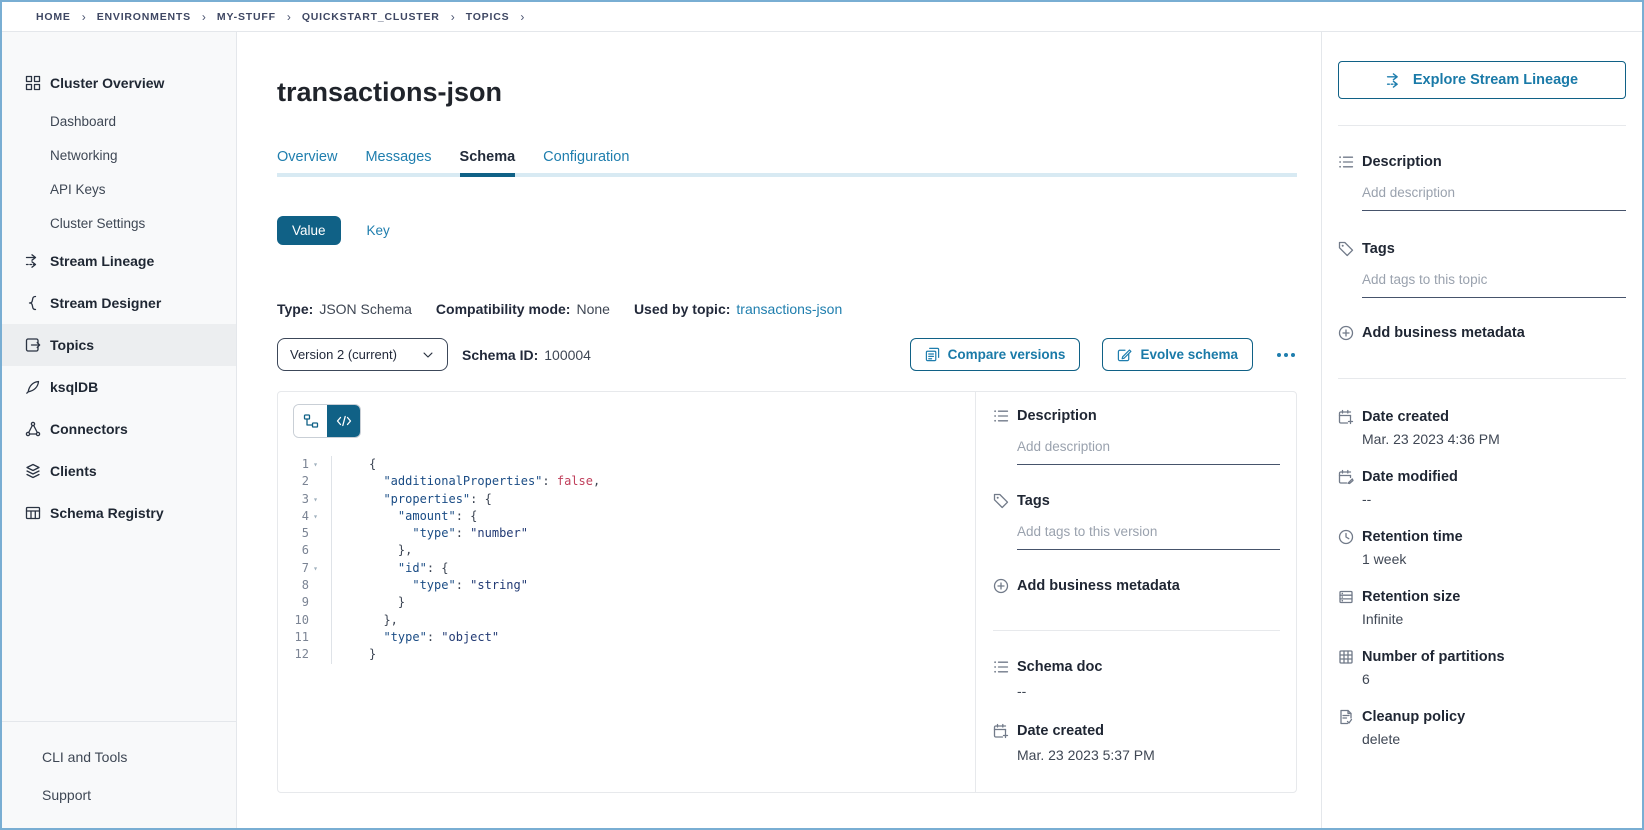 This screenshot has width=1644, height=830. What do you see at coordinates (368, 603) in the screenshot?
I see `code-text: }` at bounding box center [368, 603].